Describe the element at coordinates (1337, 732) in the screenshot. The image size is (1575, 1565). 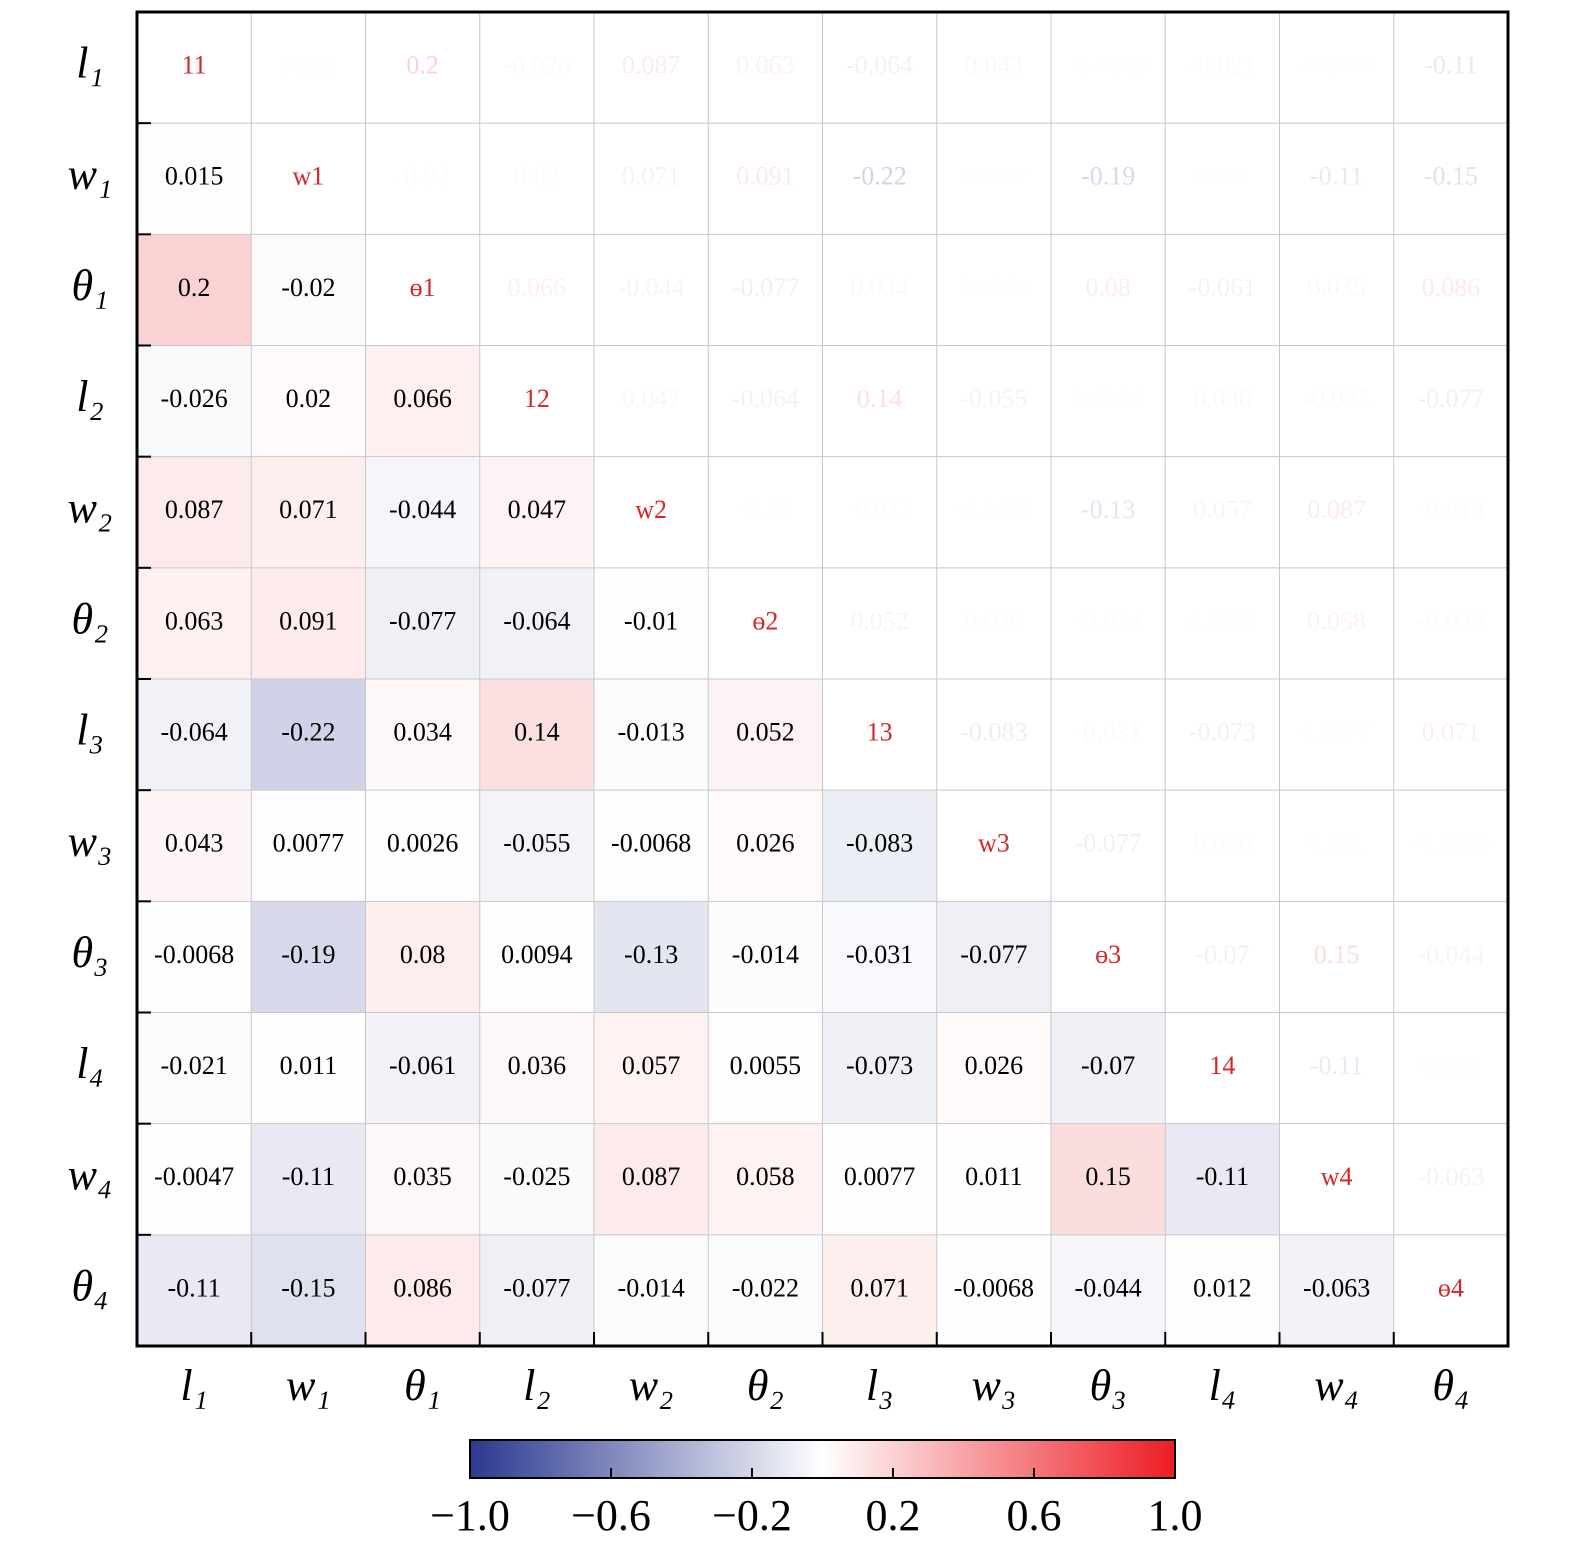
I see `mirror-value: 0.0077` at that location.